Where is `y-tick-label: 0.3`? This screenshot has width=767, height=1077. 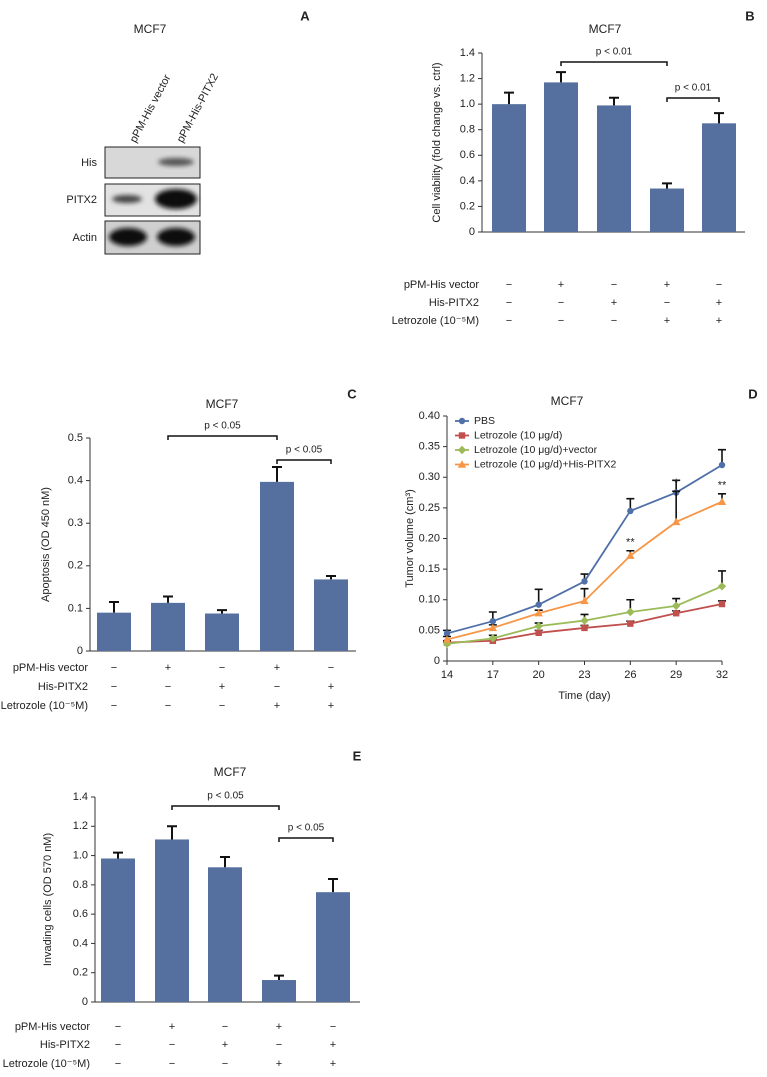
y-tick-label: 0.3 is located at coordinates (75, 523).